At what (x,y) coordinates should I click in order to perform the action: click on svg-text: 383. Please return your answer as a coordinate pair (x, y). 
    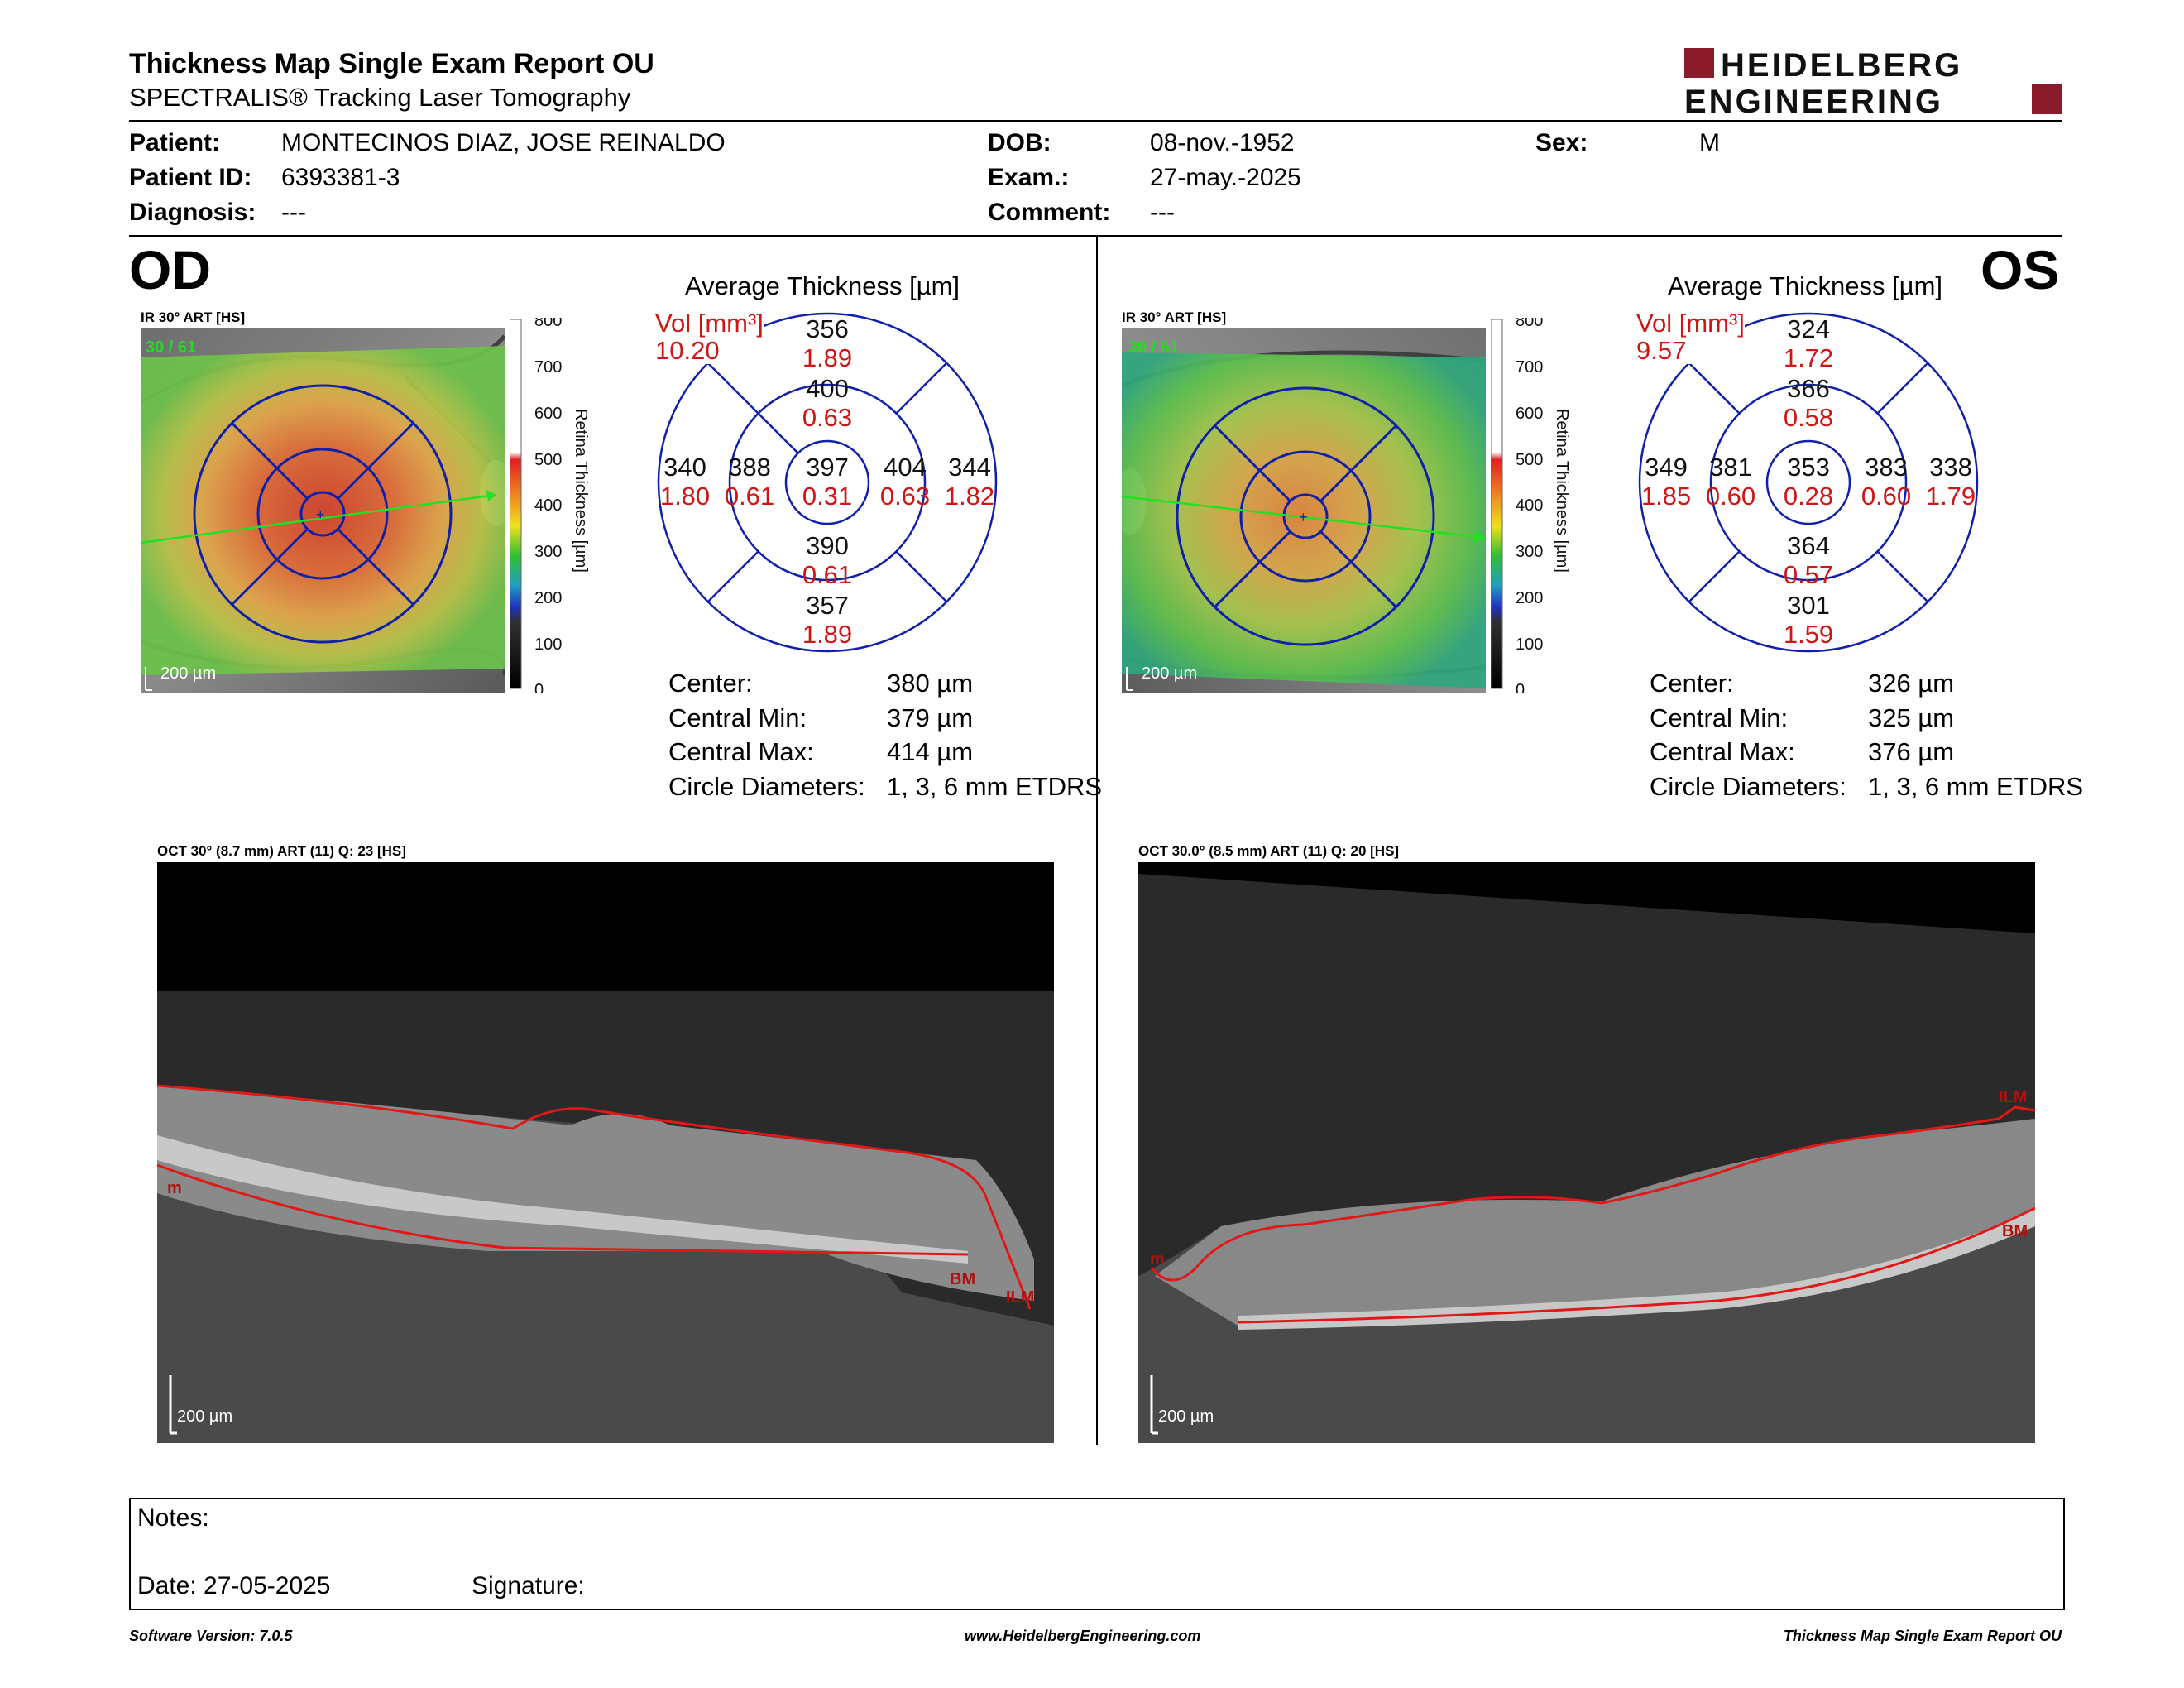
    Looking at the image, I should click on (1886, 467).